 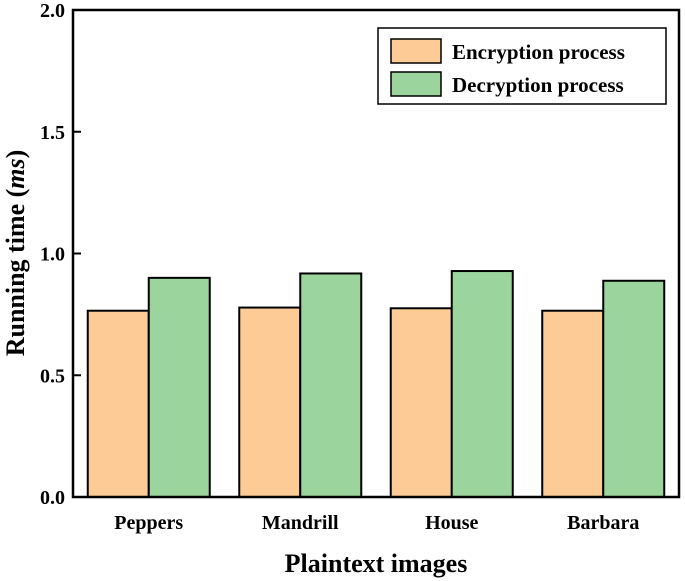 What do you see at coordinates (416, 84) in the screenshot?
I see `legend-swatch-decryption` at bounding box center [416, 84].